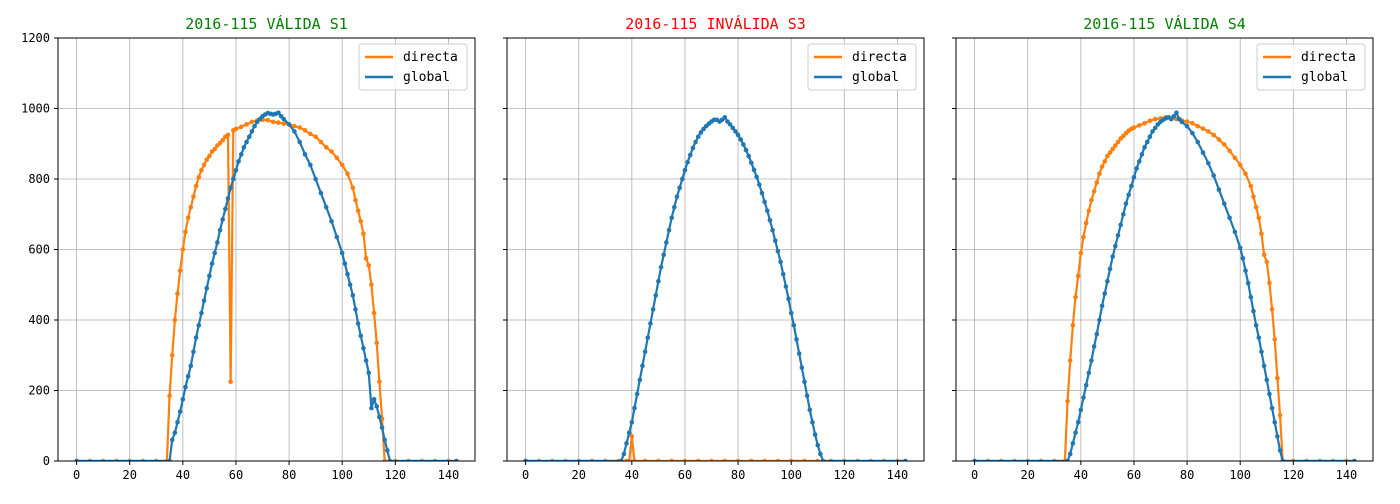 The image size is (1400, 504). What do you see at coordinates (1293, 475) in the screenshot?
I see `x-tick-label: 120` at bounding box center [1293, 475].